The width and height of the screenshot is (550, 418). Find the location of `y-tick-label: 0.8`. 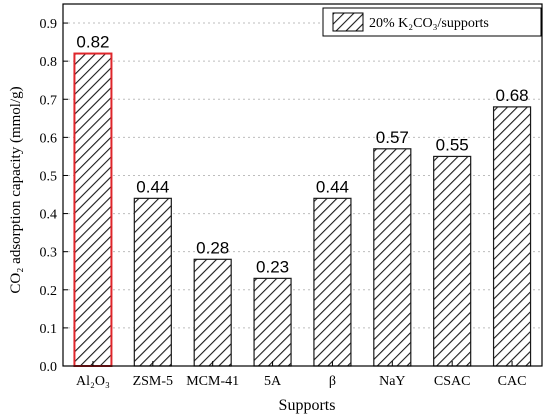

y-tick-label: 0.8 is located at coordinates (49, 62).